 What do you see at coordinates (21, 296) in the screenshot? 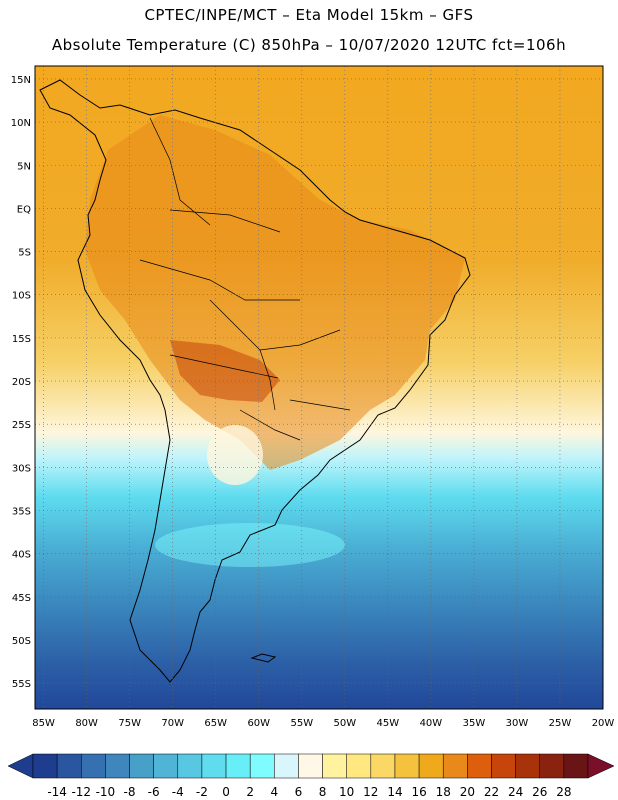
I see `lat-label: 10S` at bounding box center [21, 296].